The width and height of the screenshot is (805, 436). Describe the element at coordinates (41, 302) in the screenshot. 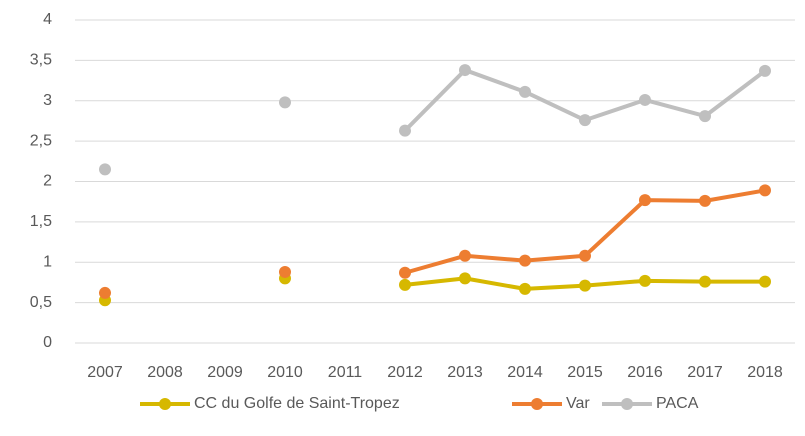

I see `y-tick-label: 0,5` at that location.